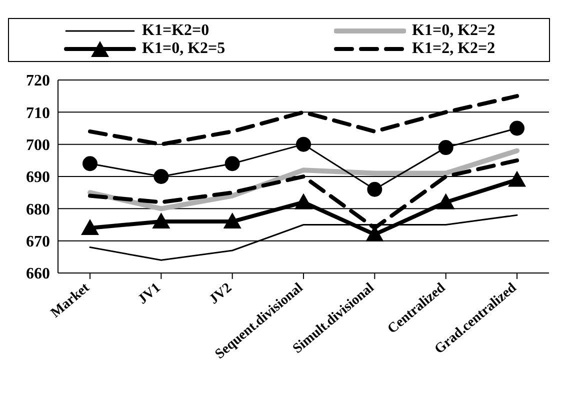 The image size is (567, 403). Describe the element at coordinates (38, 274) in the screenshot. I see `y-tick-label: 660` at that location.